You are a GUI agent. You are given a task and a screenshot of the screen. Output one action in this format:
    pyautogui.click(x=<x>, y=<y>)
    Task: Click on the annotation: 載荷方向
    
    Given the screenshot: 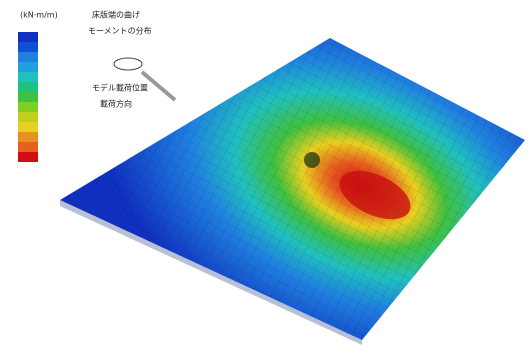 What is the action you would take?
    pyautogui.click(x=116, y=104)
    